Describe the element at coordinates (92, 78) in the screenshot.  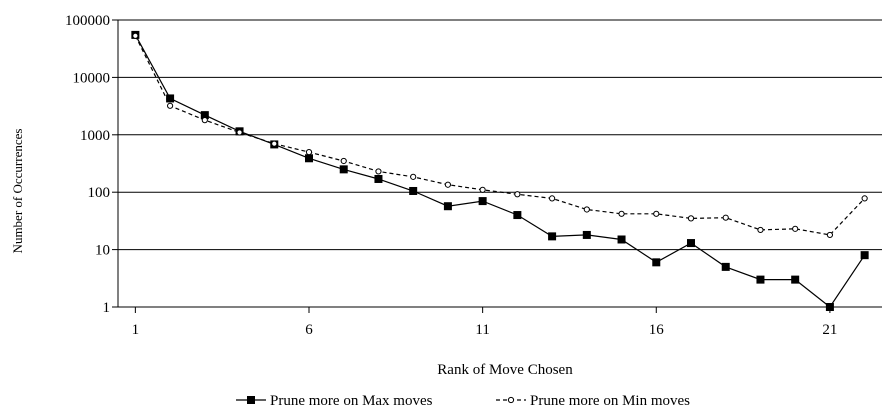
I see `y-tick-label: 10000` at that location.